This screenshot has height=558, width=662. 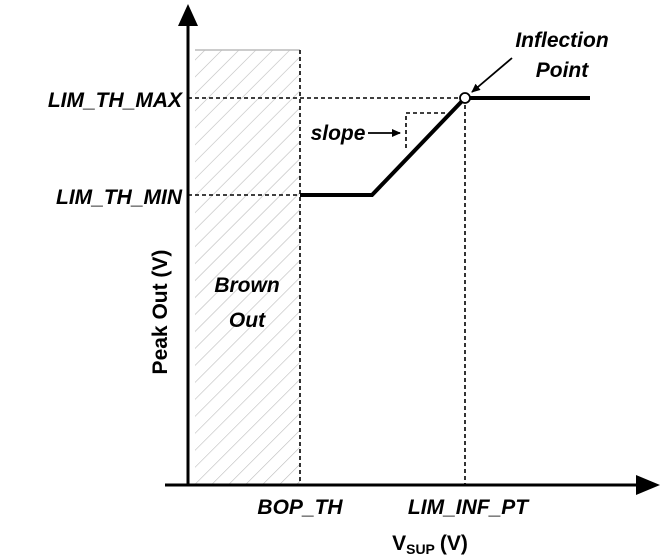 I want to click on curve, so click(x=445, y=146).